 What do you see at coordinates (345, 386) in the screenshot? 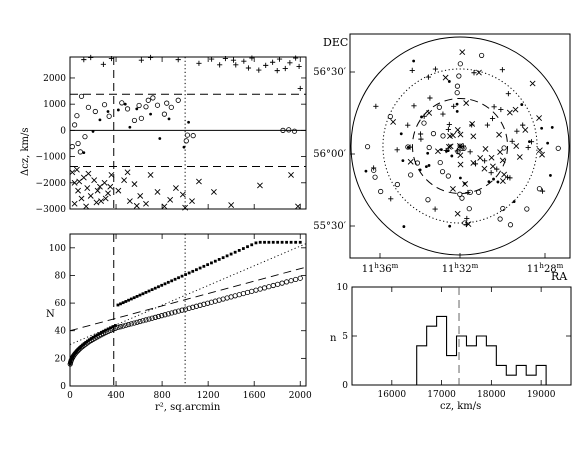
I see `histogram-ytick-label: 0` at bounding box center [345, 386].